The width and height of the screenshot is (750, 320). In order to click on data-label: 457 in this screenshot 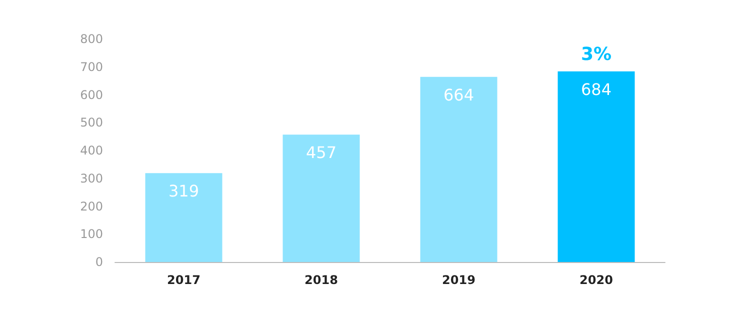, I will do `click(321, 152)`.